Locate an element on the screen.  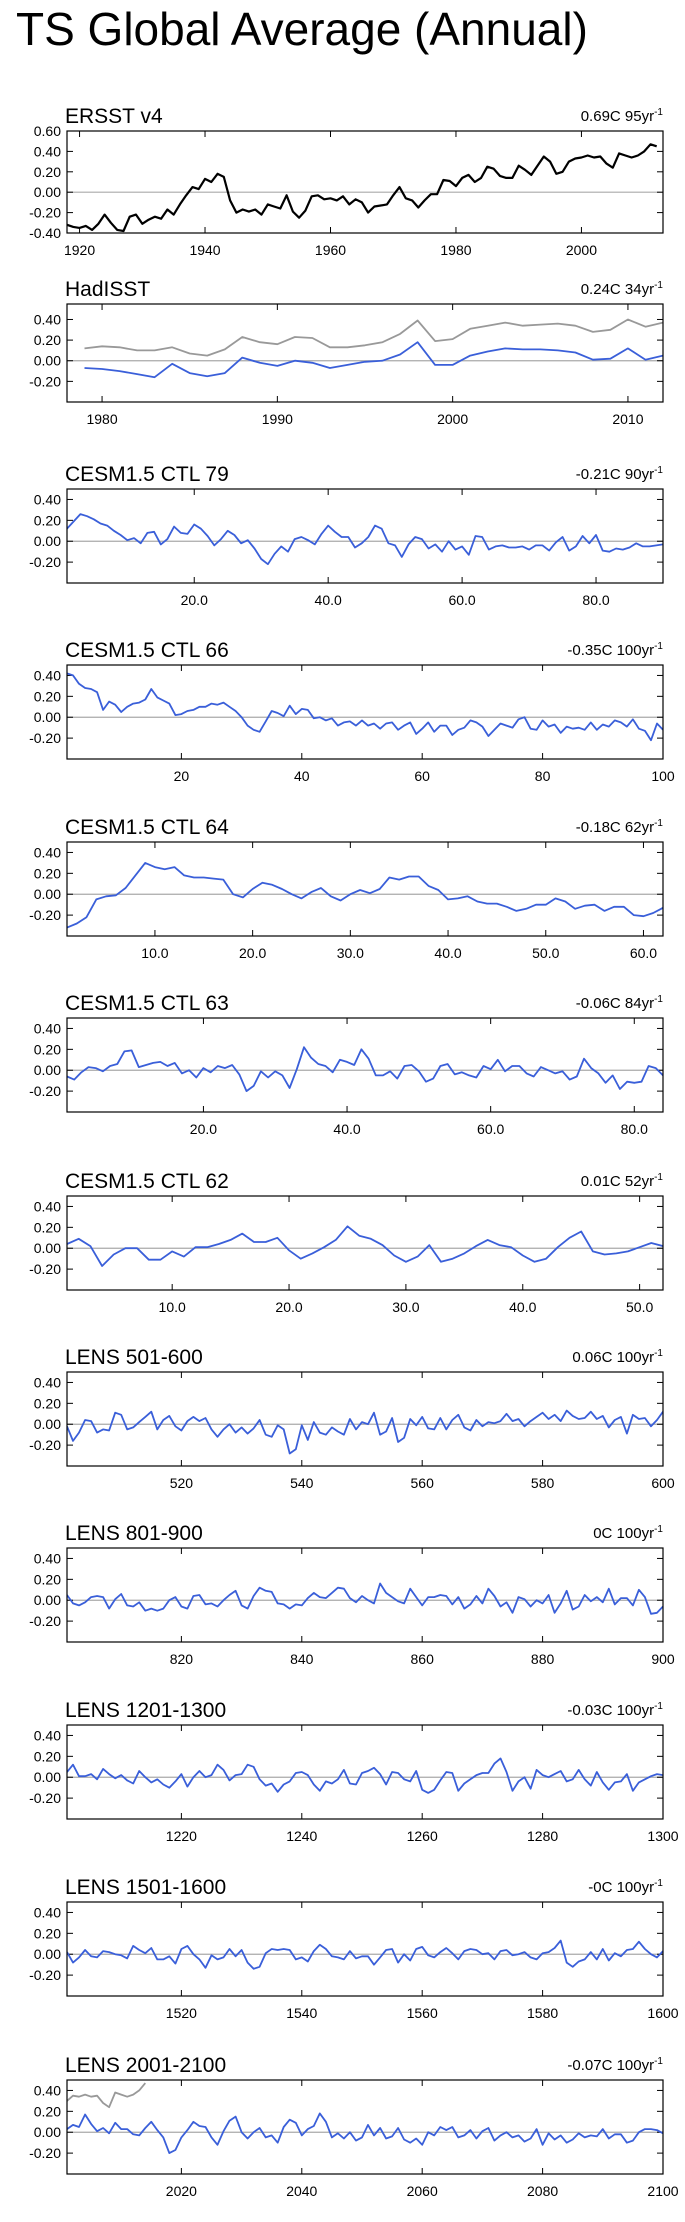
x-tick-label: 80 is located at coordinates (543, 776).